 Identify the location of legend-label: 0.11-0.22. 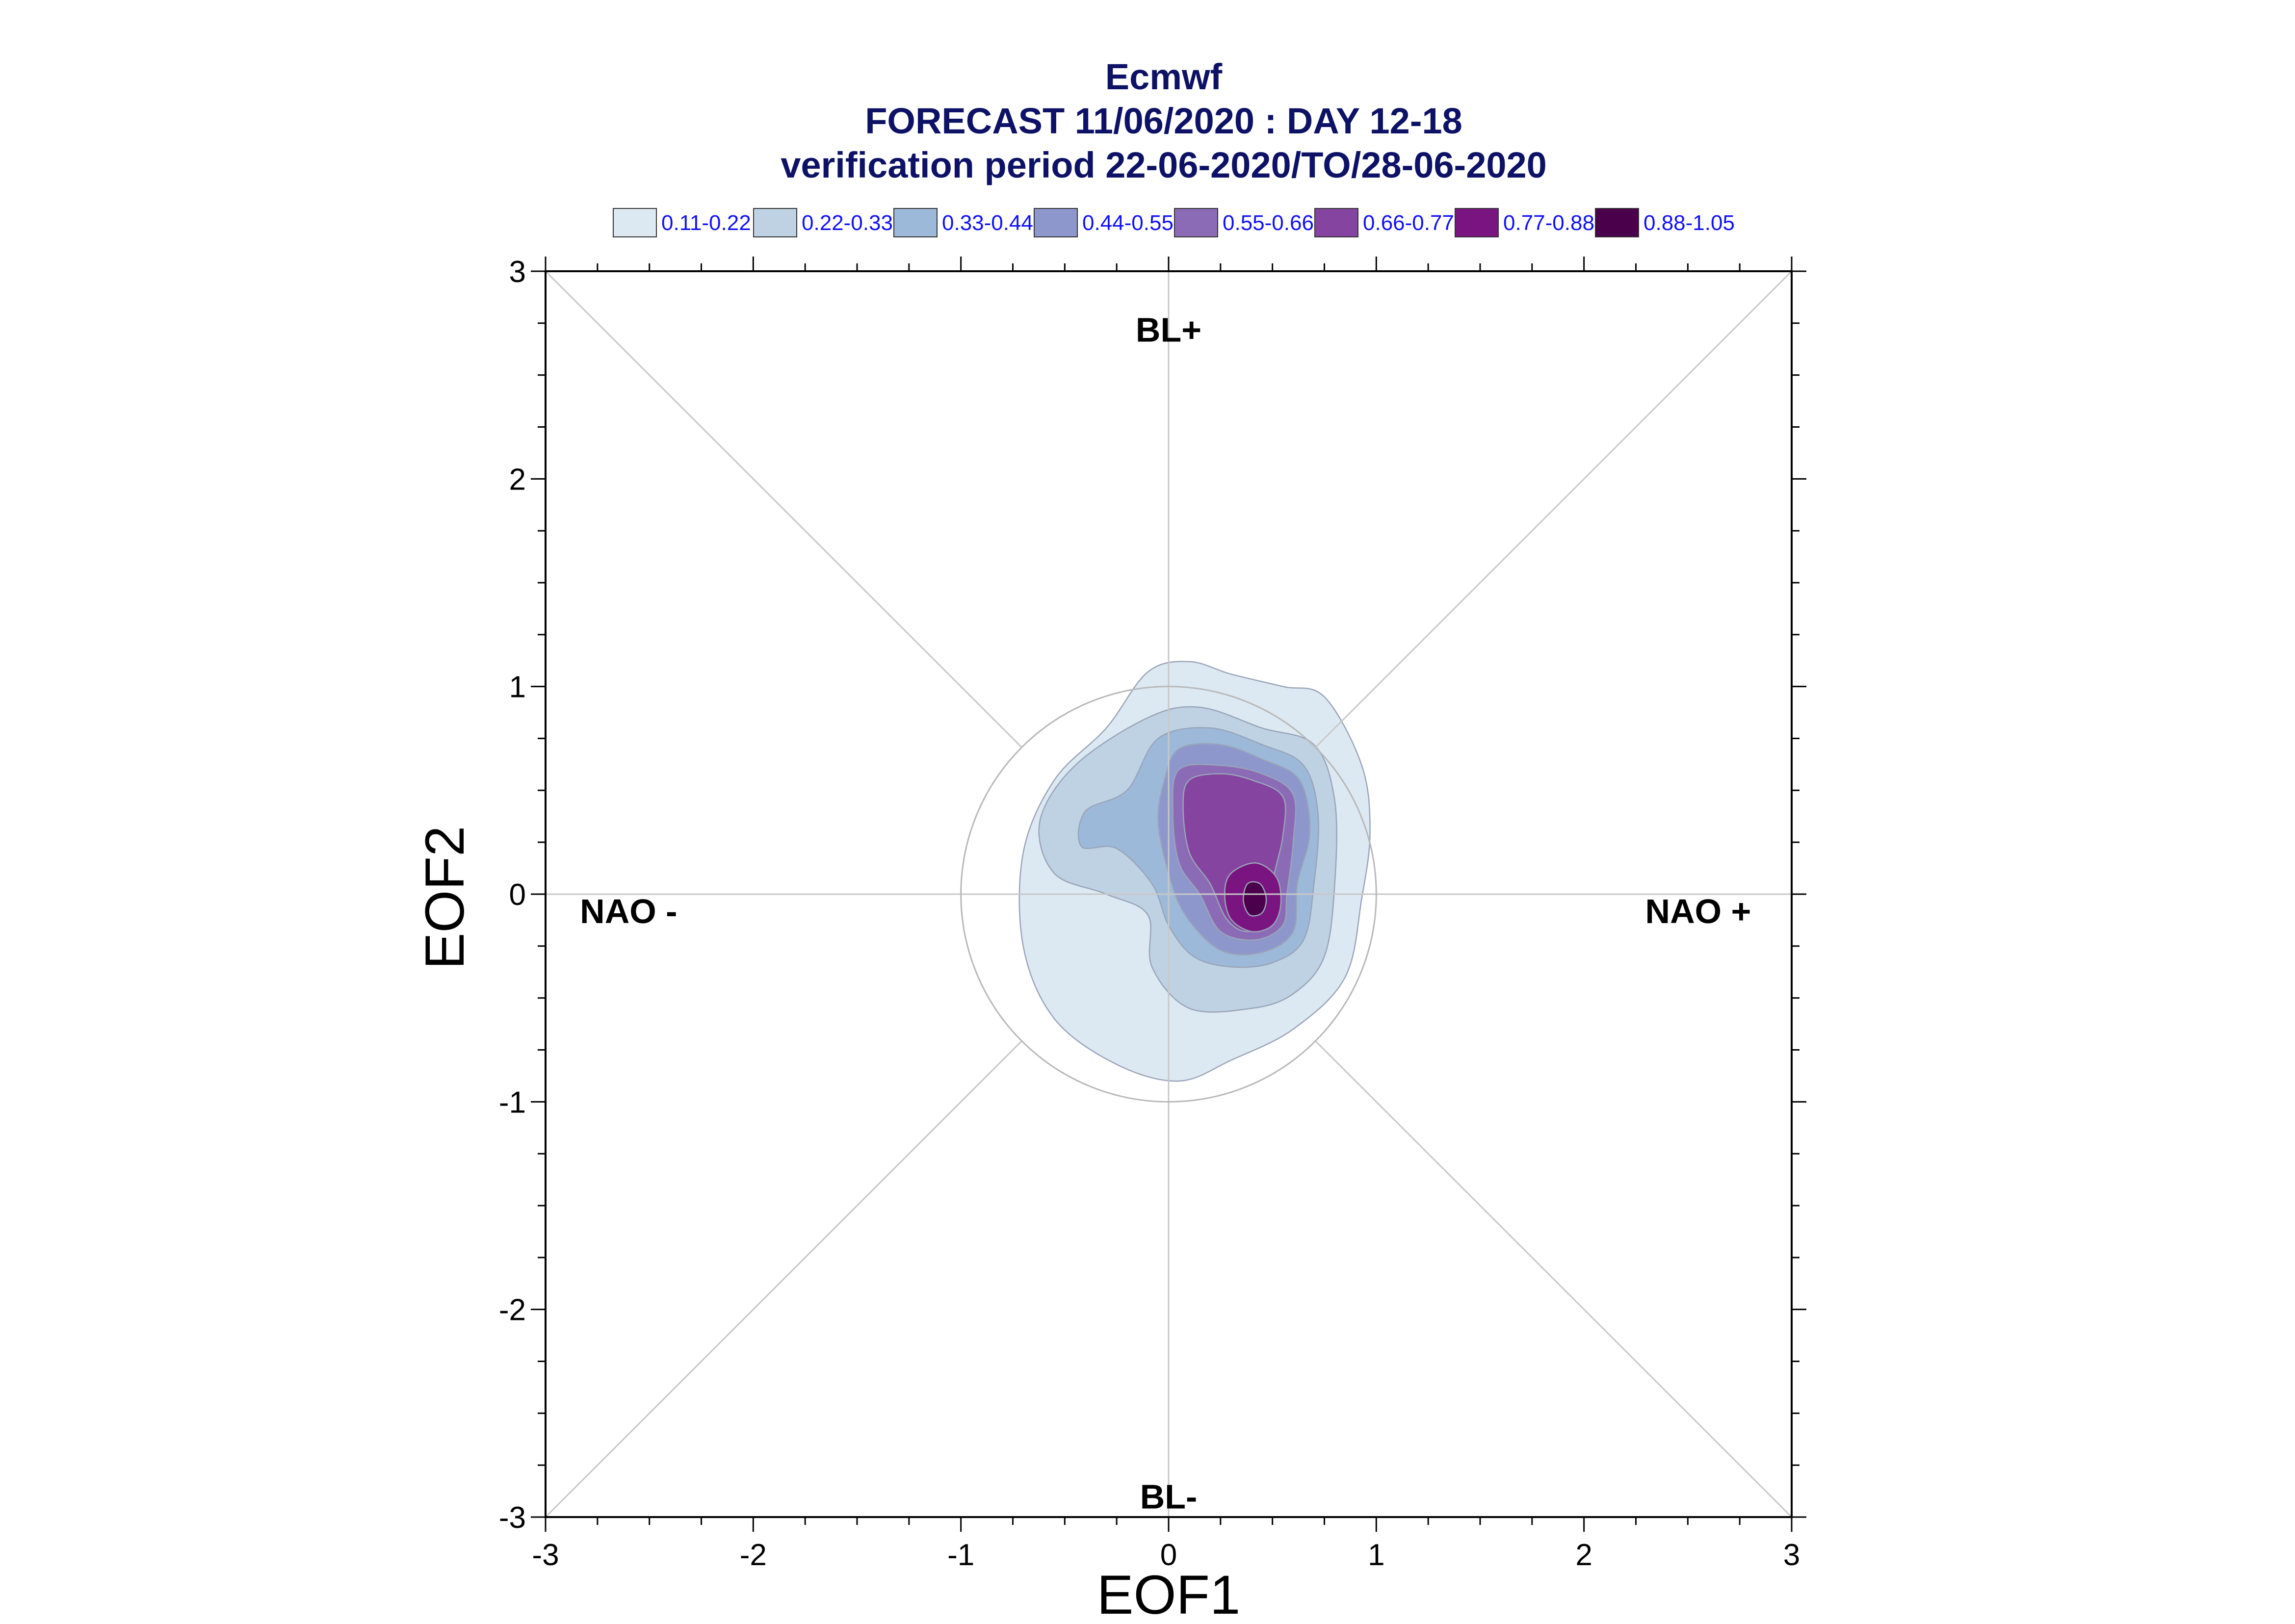
(706, 223).